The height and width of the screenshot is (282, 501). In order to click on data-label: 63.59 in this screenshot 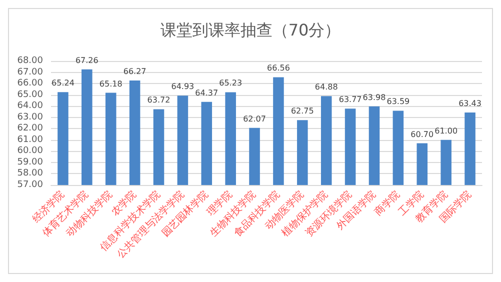, I will do `click(398, 101)`.